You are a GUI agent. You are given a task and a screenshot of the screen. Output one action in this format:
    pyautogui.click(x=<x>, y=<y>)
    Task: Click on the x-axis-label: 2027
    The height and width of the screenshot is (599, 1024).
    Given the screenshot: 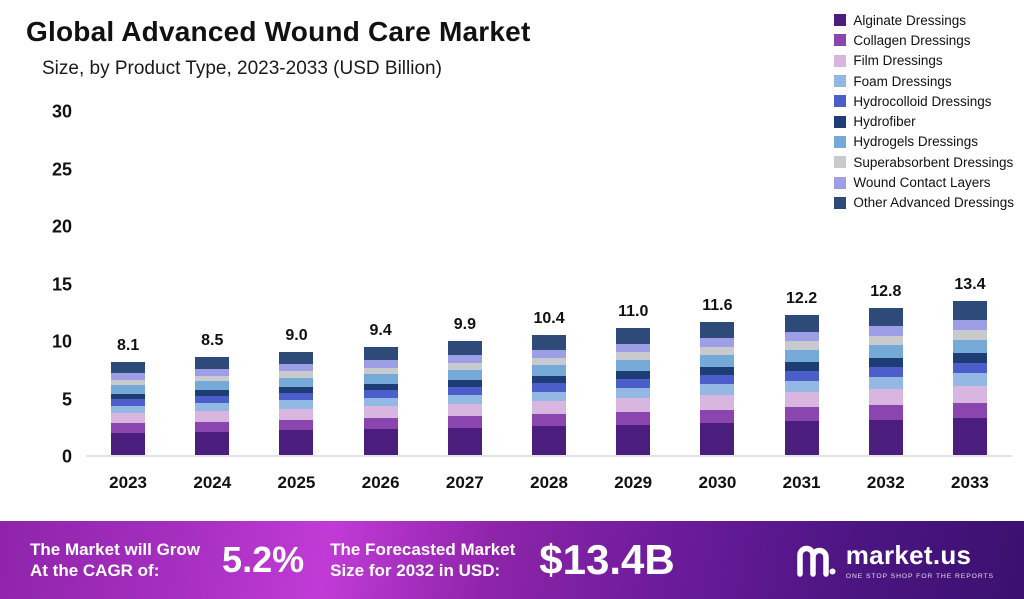 What is the action you would take?
    pyautogui.click(x=464, y=482)
    